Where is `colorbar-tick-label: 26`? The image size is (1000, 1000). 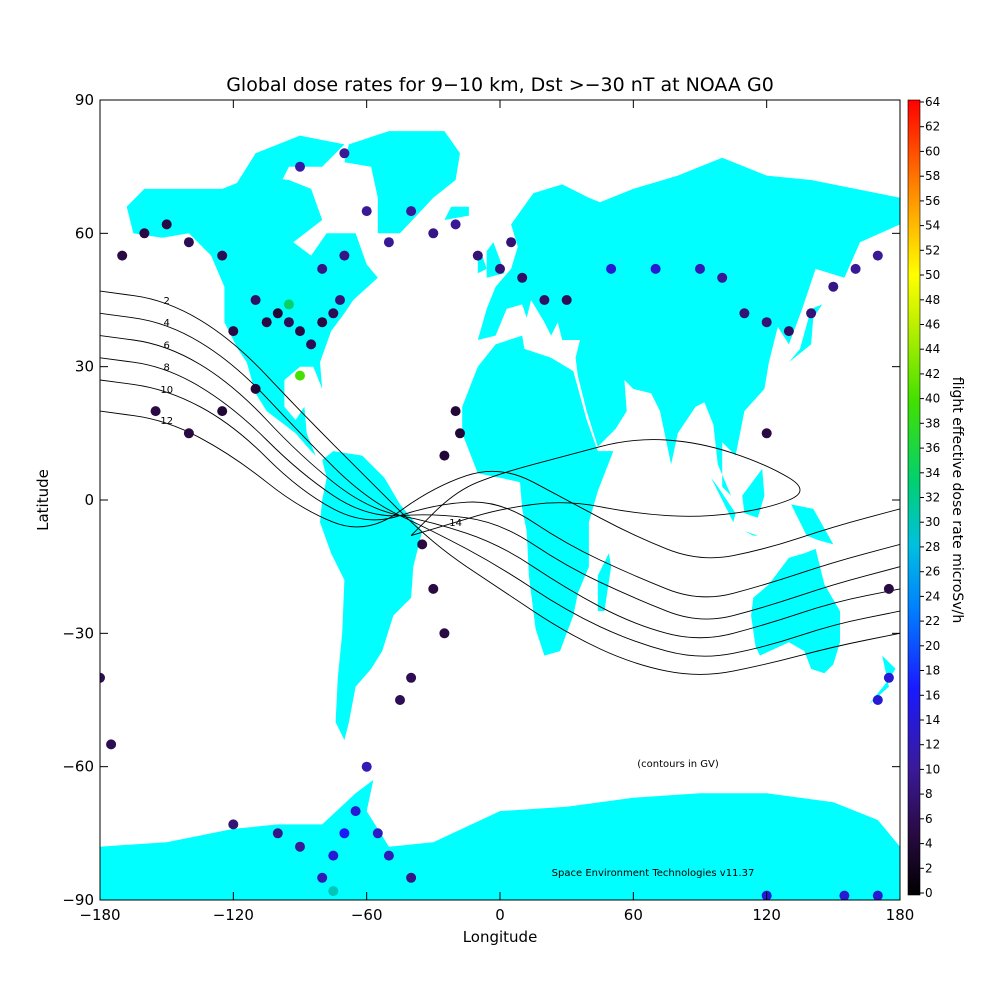 colorbar-tick-label: 26 is located at coordinates (932, 572).